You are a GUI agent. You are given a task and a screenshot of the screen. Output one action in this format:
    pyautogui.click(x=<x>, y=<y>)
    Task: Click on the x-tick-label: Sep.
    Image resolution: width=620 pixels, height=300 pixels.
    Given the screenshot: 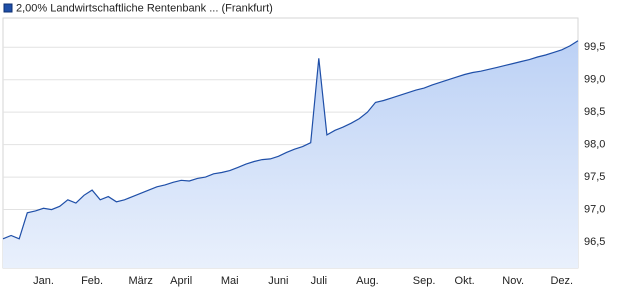 What is the action you would take?
    pyautogui.click(x=424, y=281)
    